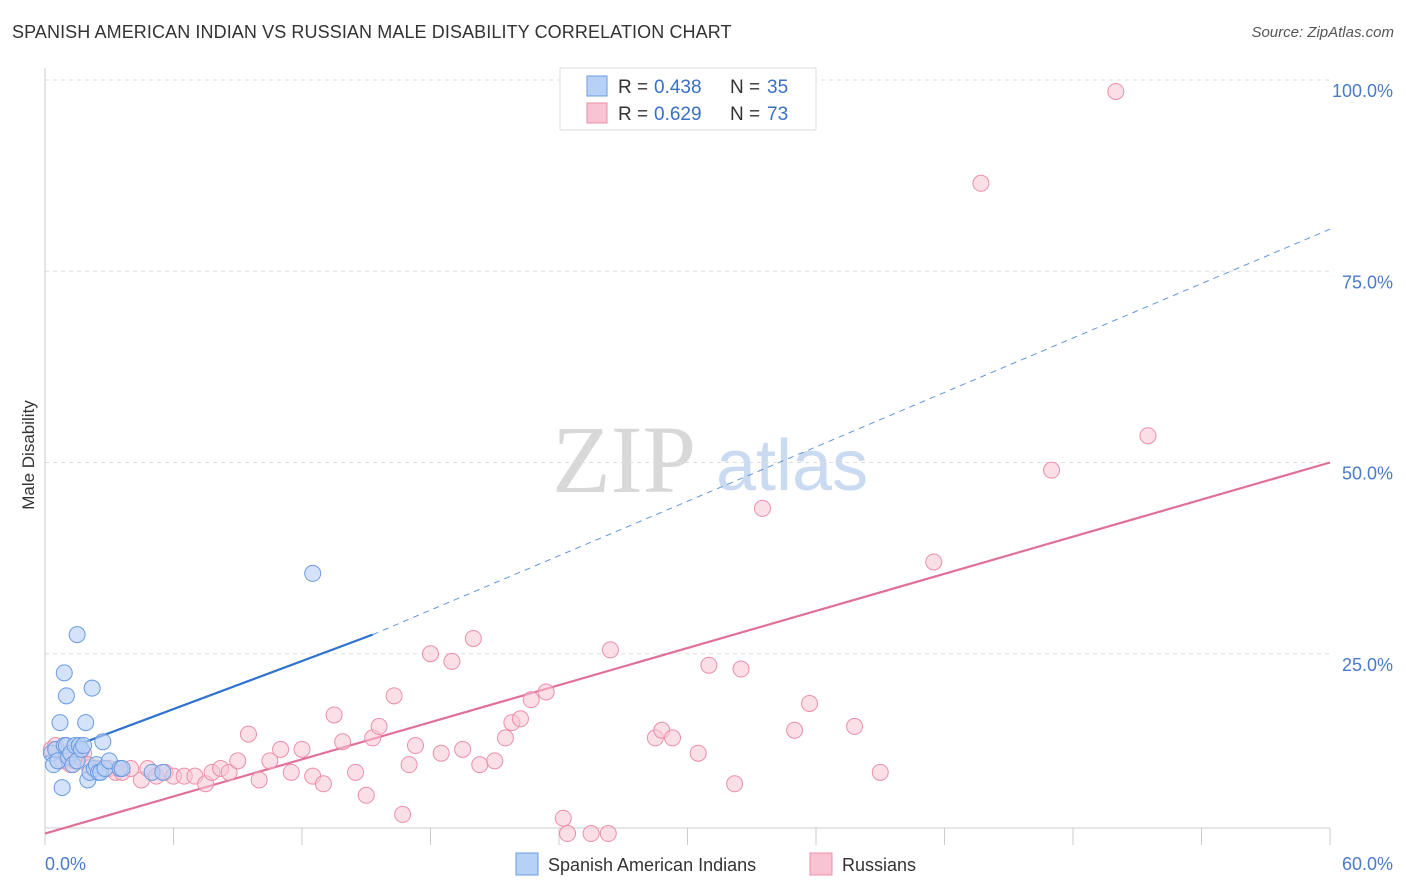 Image resolution: width=1406 pixels, height=892 pixels. Describe the element at coordinates (633, 114) in the screenshot. I see `legend-r-label-2: R =` at that location.